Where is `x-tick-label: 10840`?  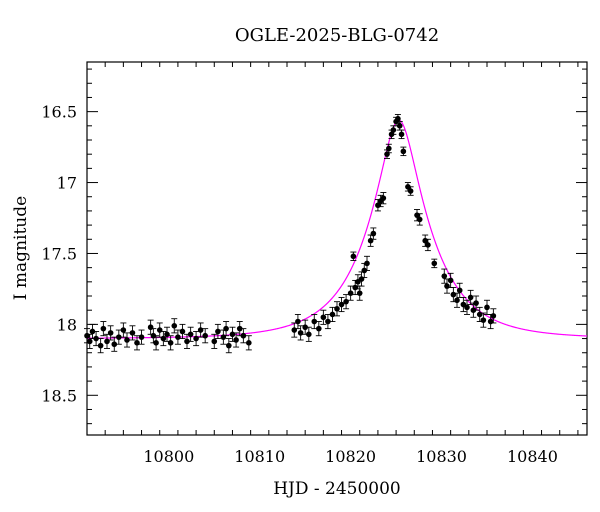
x-tick-label: 10840 is located at coordinates (532, 456).